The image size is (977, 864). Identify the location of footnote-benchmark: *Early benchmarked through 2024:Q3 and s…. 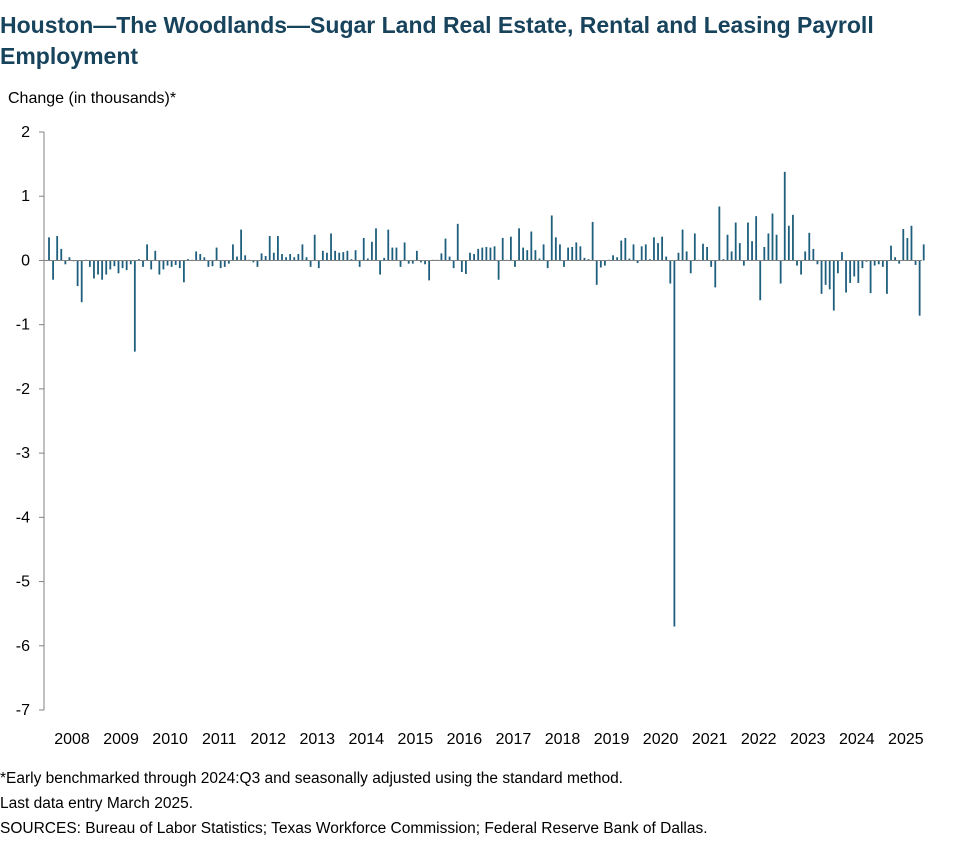
(311, 778).